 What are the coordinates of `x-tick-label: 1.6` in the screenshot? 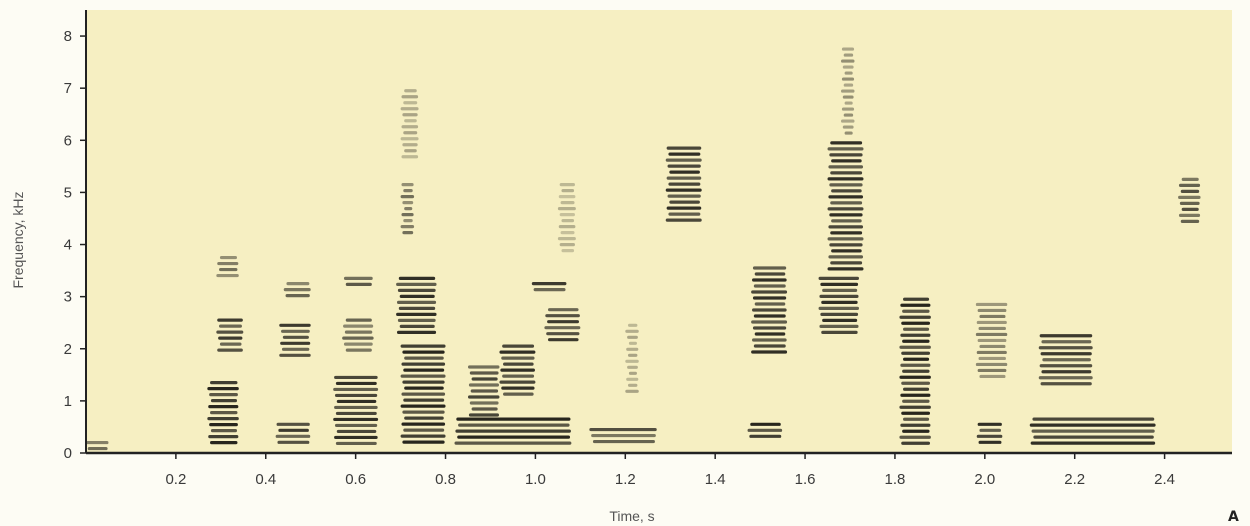 It's located at (805, 479).